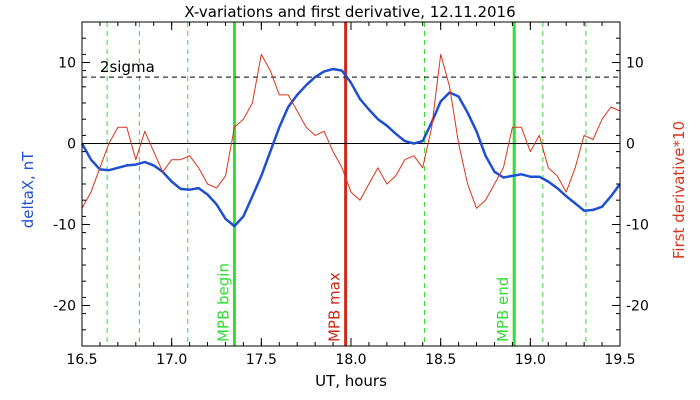 The width and height of the screenshot is (700, 400). I want to click on y-tick-label-right-3: 10, so click(635, 64).